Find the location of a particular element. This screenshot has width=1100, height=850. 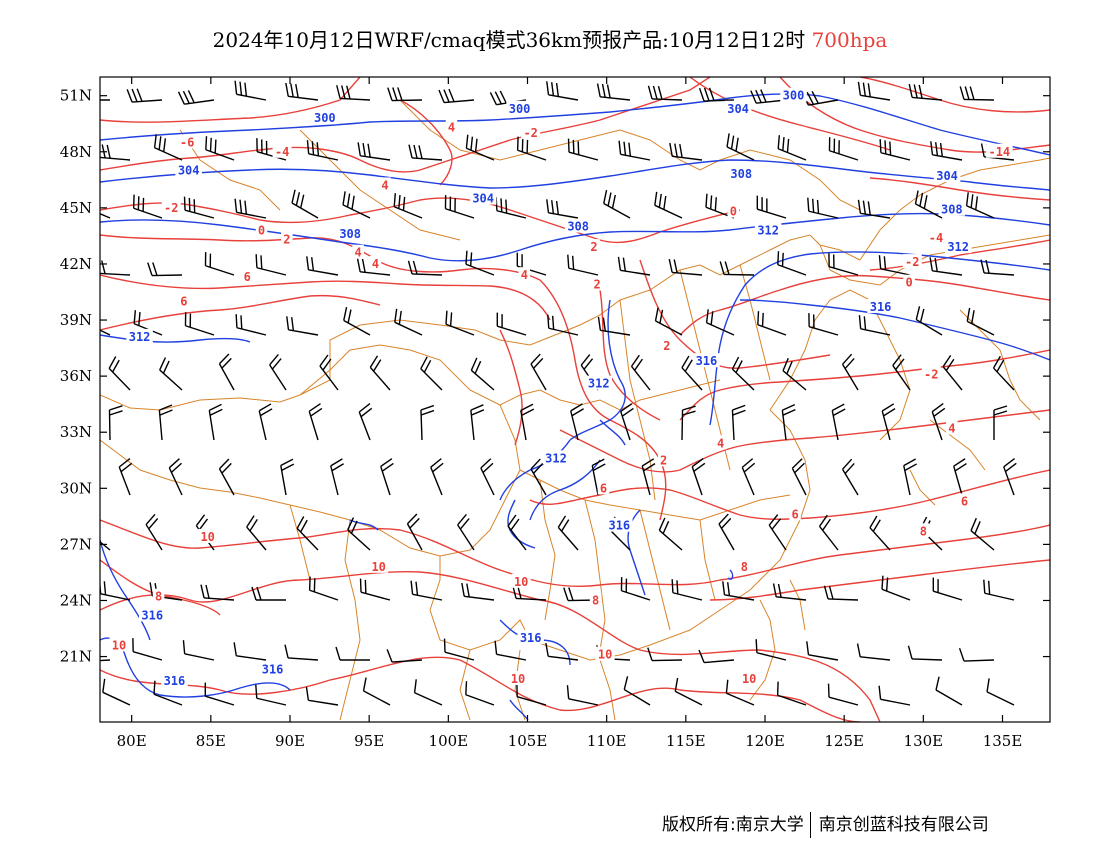

temperature-contour-label: -14 is located at coordinates (999, 152).